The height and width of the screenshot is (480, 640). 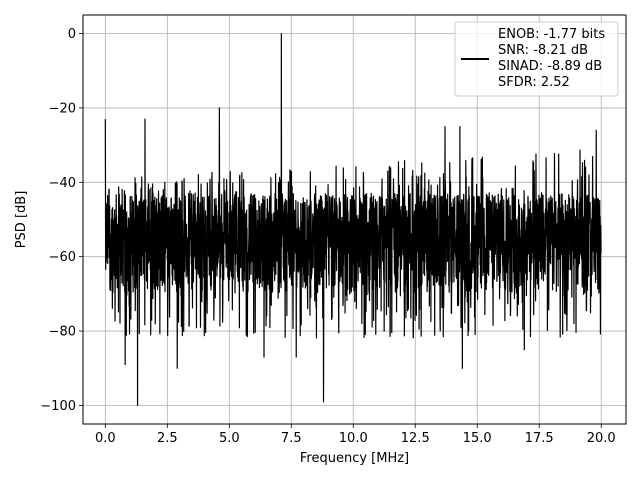 What do you see at coordinates (291, 438) in the screenshot?
I see `x-tick-label: 7.5` at bounding box center [291, 438].